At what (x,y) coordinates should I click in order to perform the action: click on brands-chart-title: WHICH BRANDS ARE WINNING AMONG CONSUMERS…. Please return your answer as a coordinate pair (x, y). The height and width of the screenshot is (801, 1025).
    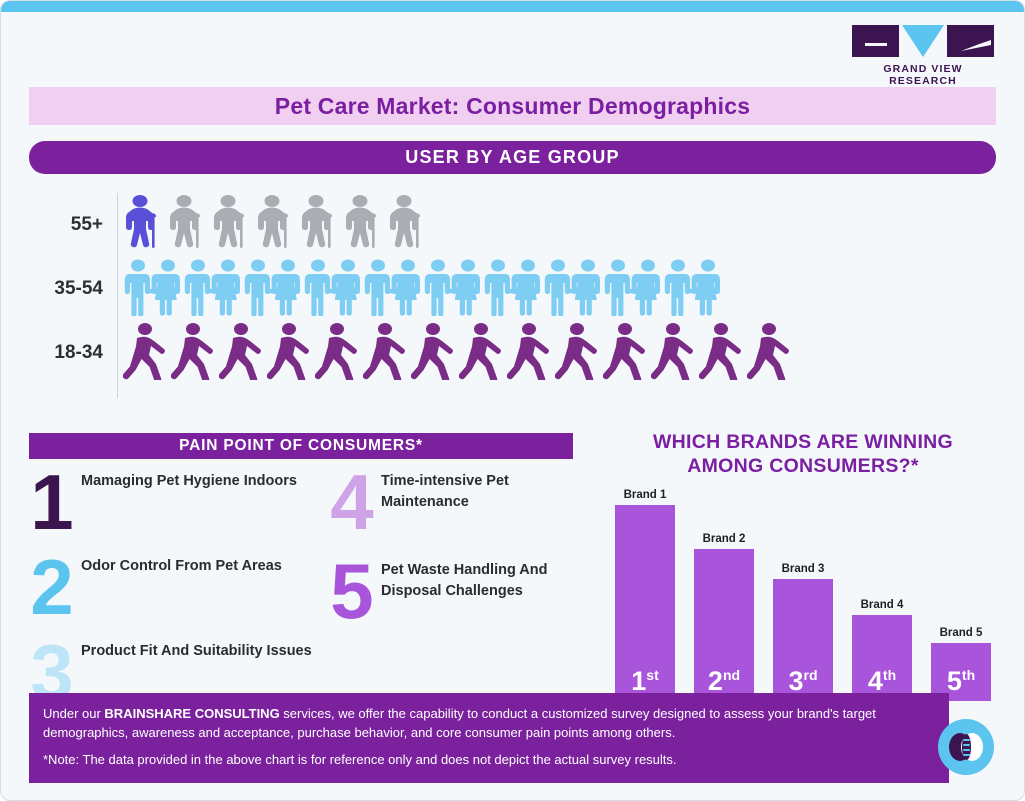
    Looking at the image, I should click on (803, 455).